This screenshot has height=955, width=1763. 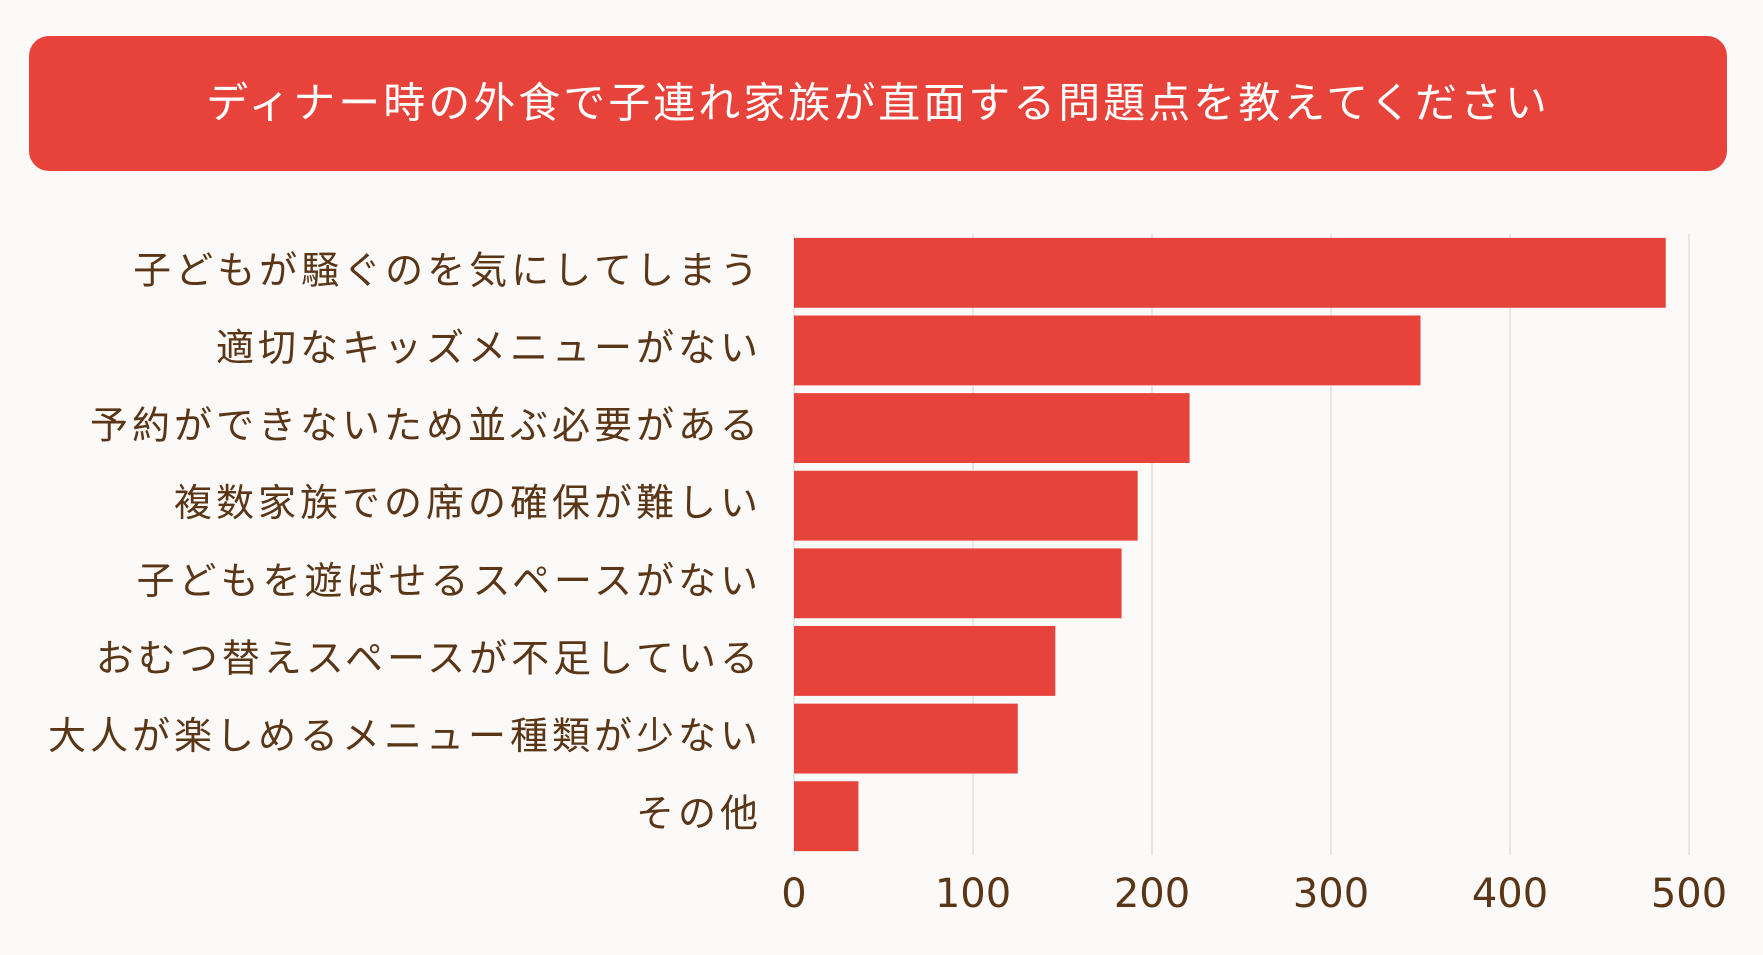 What do you see at coordinates (699, 814) in the screenshot?
I see `y-tick-label: その他` at bounding box center [699, 814].